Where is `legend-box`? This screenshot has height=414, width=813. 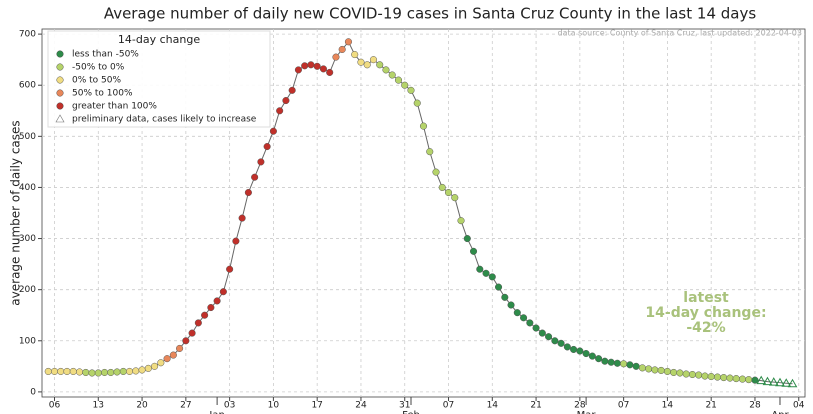 legend-box is located at coordinates (159, 79).